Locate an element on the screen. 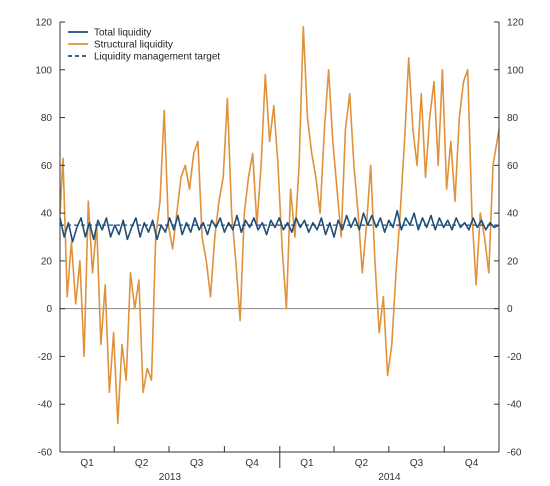  y-tick-label-right: 100 is located at coordinates (515, 70).